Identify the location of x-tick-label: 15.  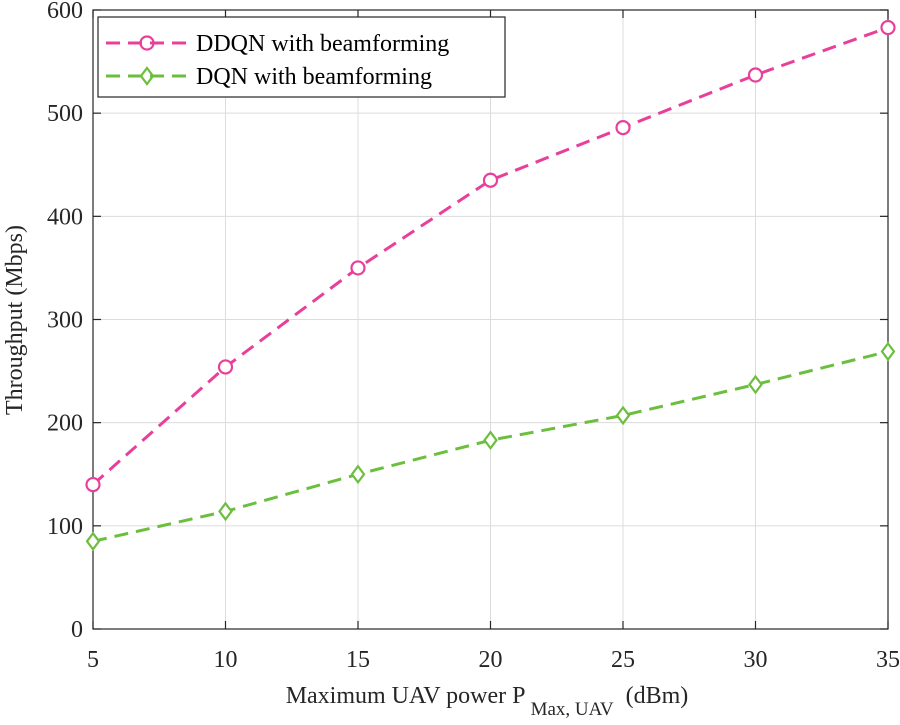
(358, 660).